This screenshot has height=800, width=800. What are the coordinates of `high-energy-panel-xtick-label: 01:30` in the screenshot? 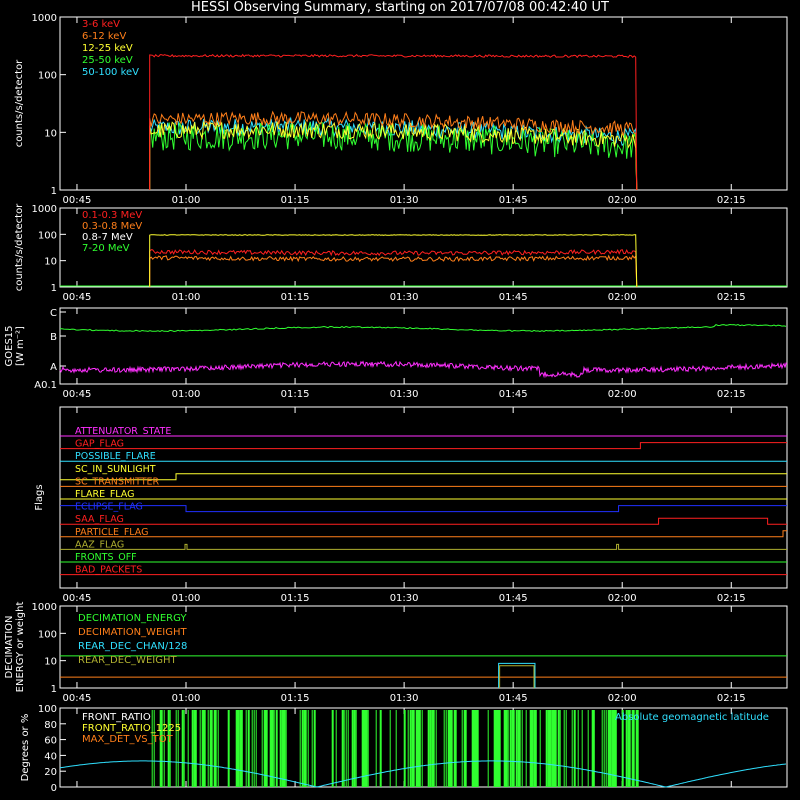 It's located at (404, 297).